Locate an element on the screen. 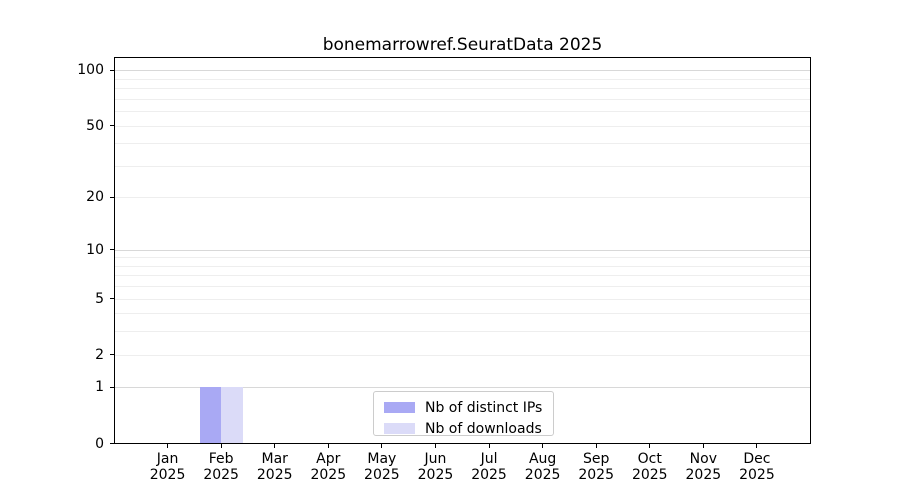  x-tick-label: Dec 2025 is located at coordinates (757, 467).